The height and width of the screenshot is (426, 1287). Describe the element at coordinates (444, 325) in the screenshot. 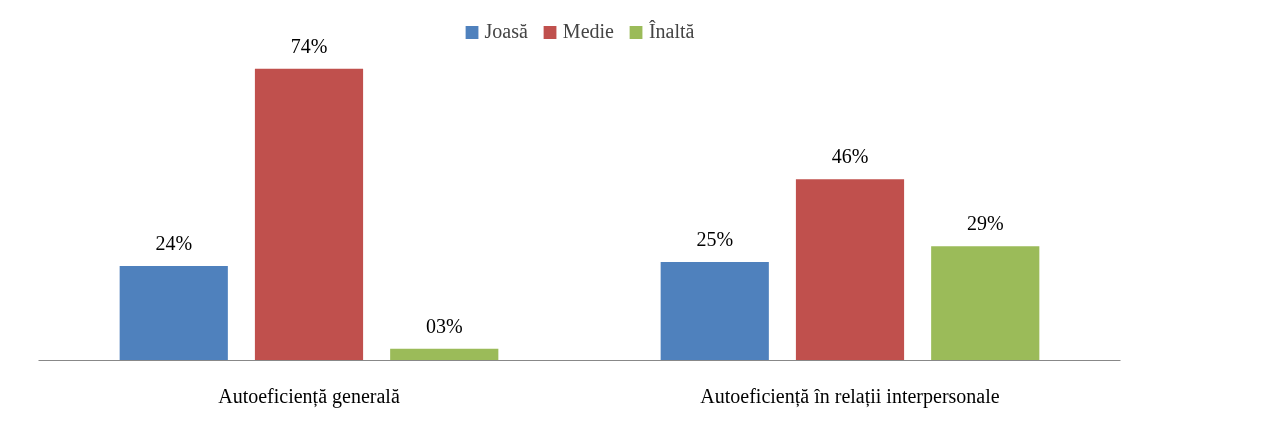

I see `data-label: 03%` at that location.